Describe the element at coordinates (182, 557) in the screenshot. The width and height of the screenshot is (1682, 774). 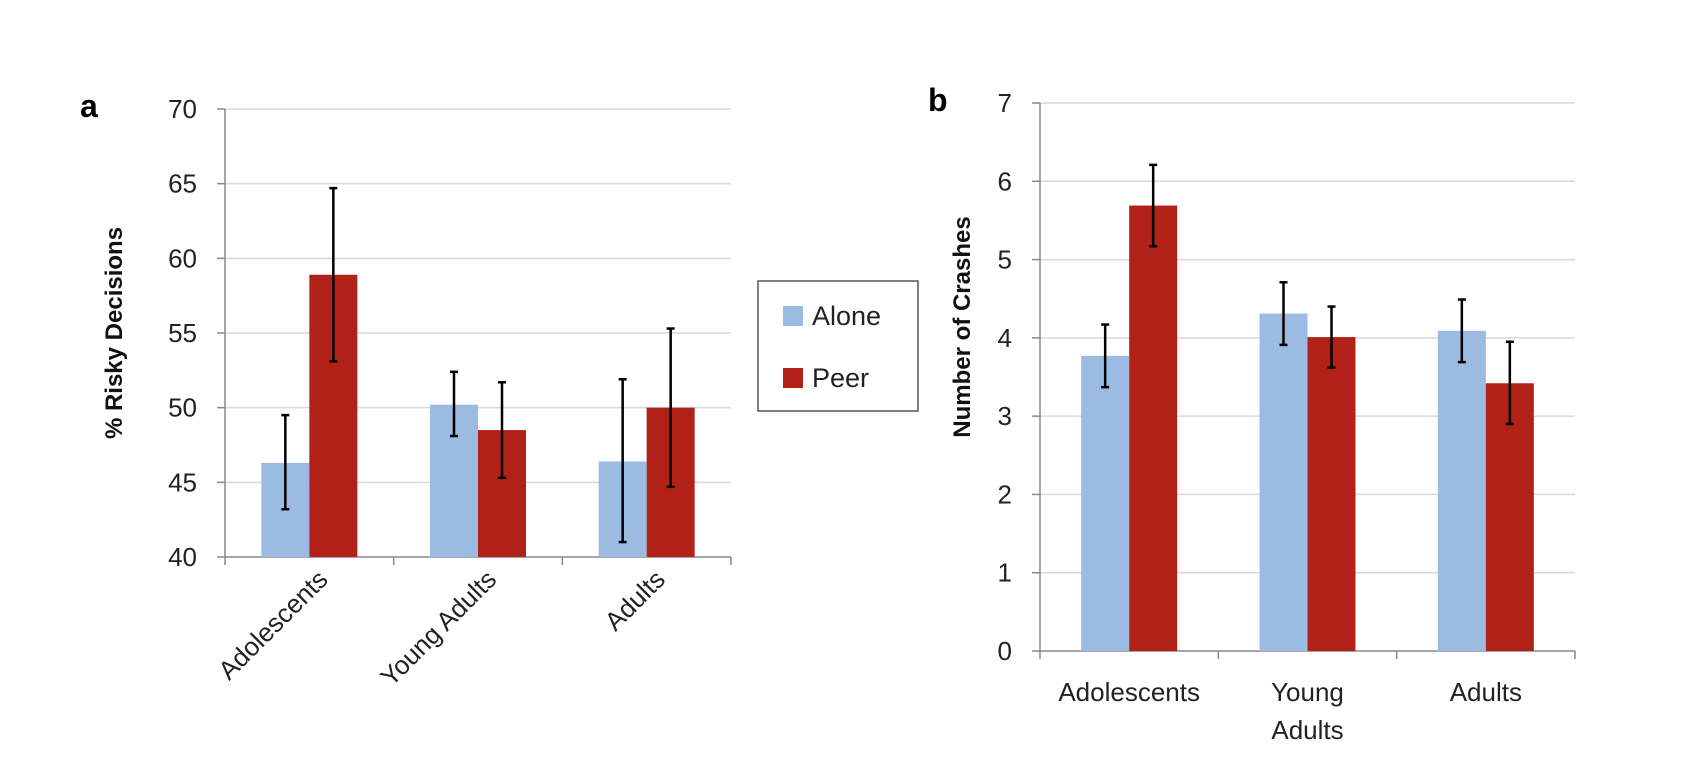
I see `panel-a-y-tick-label: 40` at that location.